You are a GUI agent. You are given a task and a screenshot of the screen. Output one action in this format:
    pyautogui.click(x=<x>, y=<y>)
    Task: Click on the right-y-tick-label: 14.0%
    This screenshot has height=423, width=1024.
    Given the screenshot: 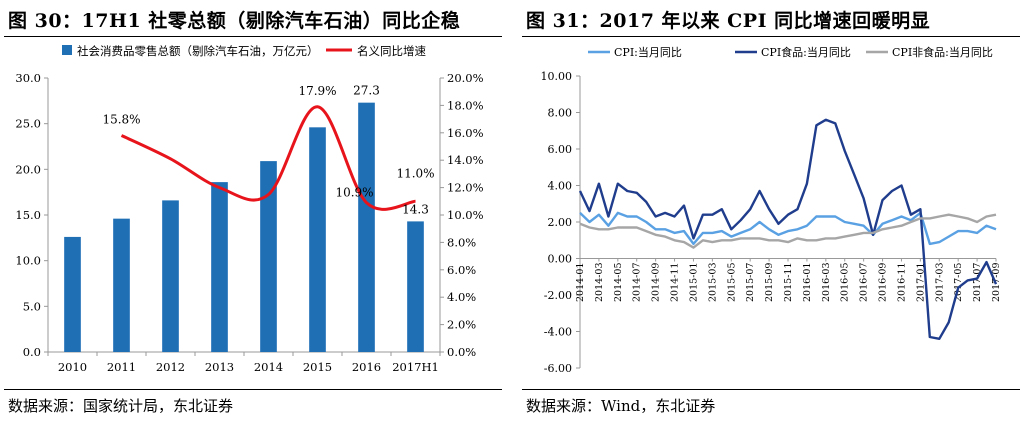 What is the action you would take?
    pyautogui.click(x=465, y=160)
    